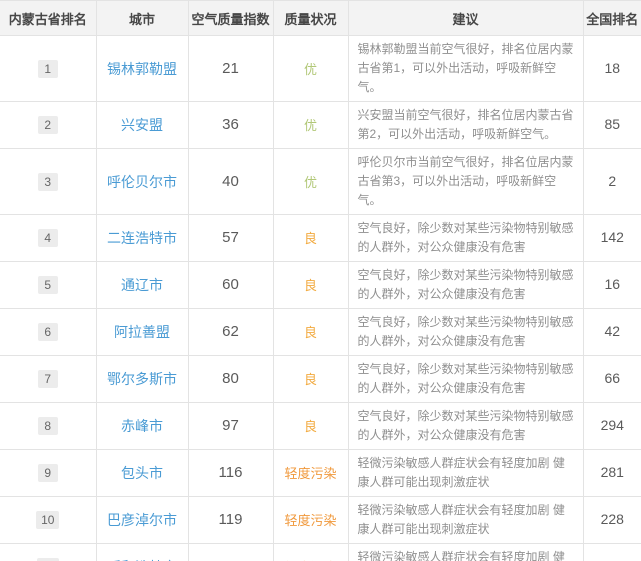  What do you see at coordinates (142, 238) in the screenshot?
I see `city-link: 二连浩特市` at bounding box center [142, 238].